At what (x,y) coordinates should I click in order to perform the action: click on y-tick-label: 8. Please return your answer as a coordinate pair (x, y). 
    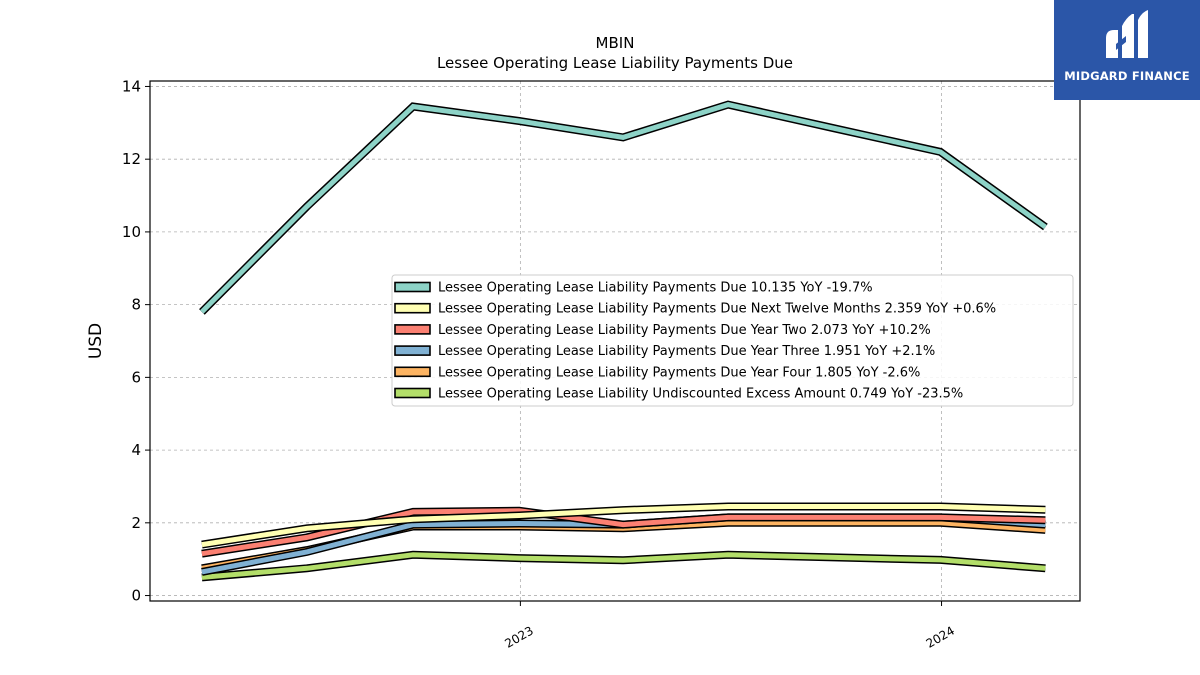
    Looking at the image, I should click on (136, 305).